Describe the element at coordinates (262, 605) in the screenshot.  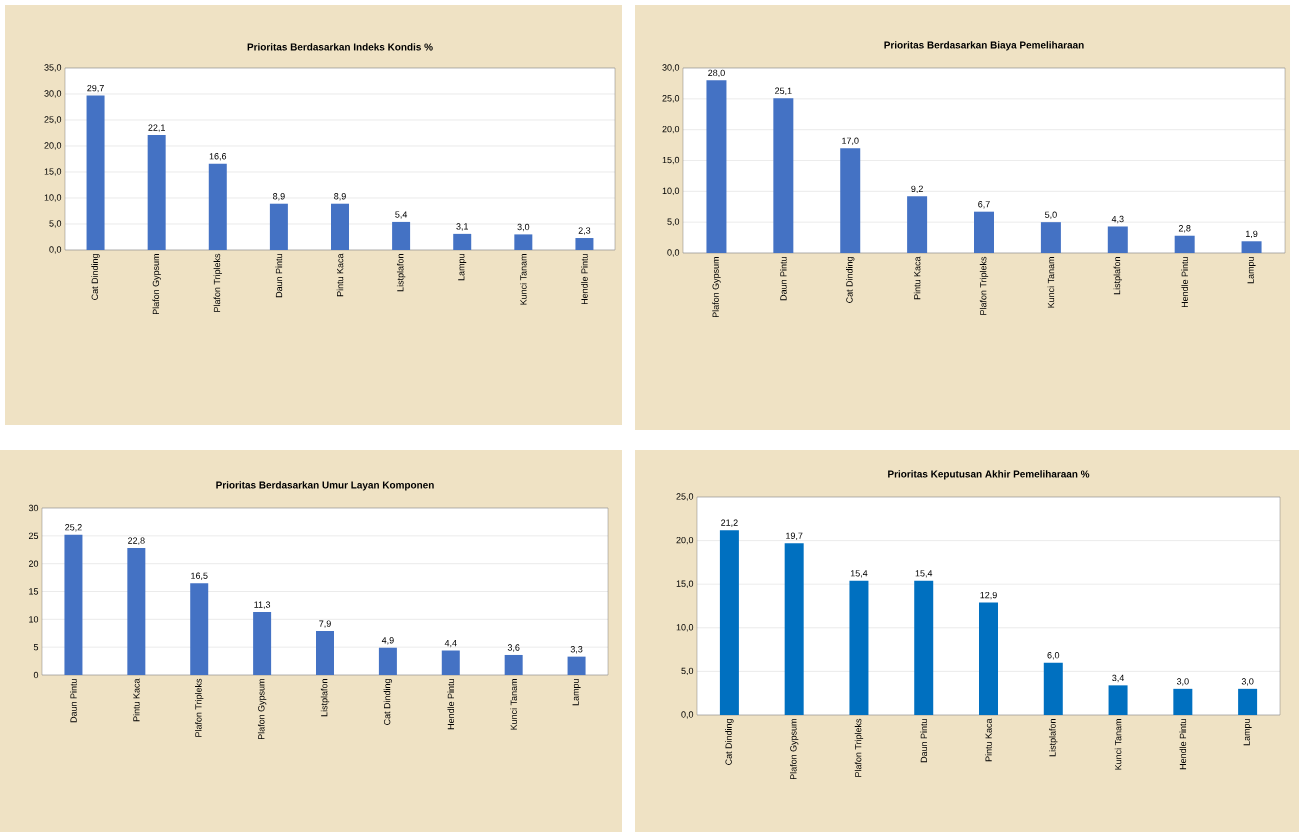
I see `data-label: 11,3` at that location.